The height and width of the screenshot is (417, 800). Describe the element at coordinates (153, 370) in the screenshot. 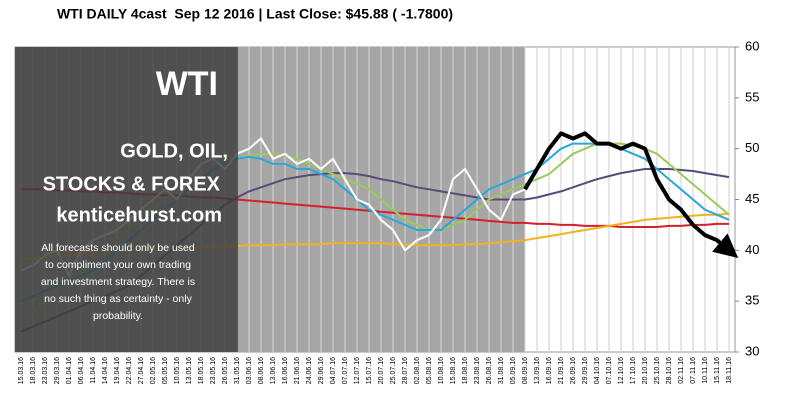

I see `x-tick-label: 02.05.16` at that location.